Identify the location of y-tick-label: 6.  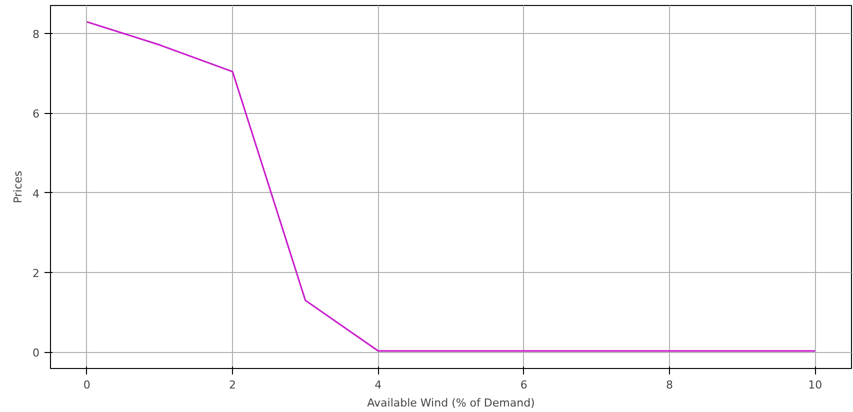
(36, 114).